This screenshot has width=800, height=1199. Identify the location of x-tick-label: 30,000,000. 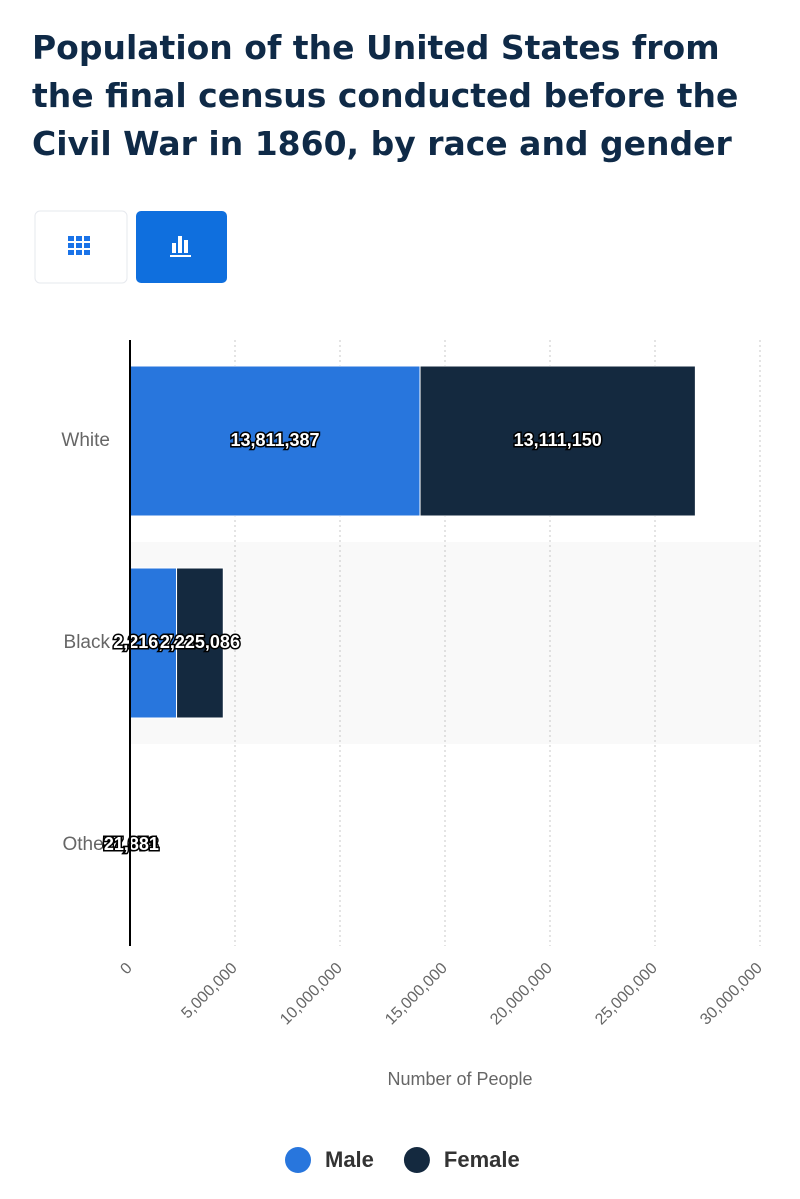
(731, 994).